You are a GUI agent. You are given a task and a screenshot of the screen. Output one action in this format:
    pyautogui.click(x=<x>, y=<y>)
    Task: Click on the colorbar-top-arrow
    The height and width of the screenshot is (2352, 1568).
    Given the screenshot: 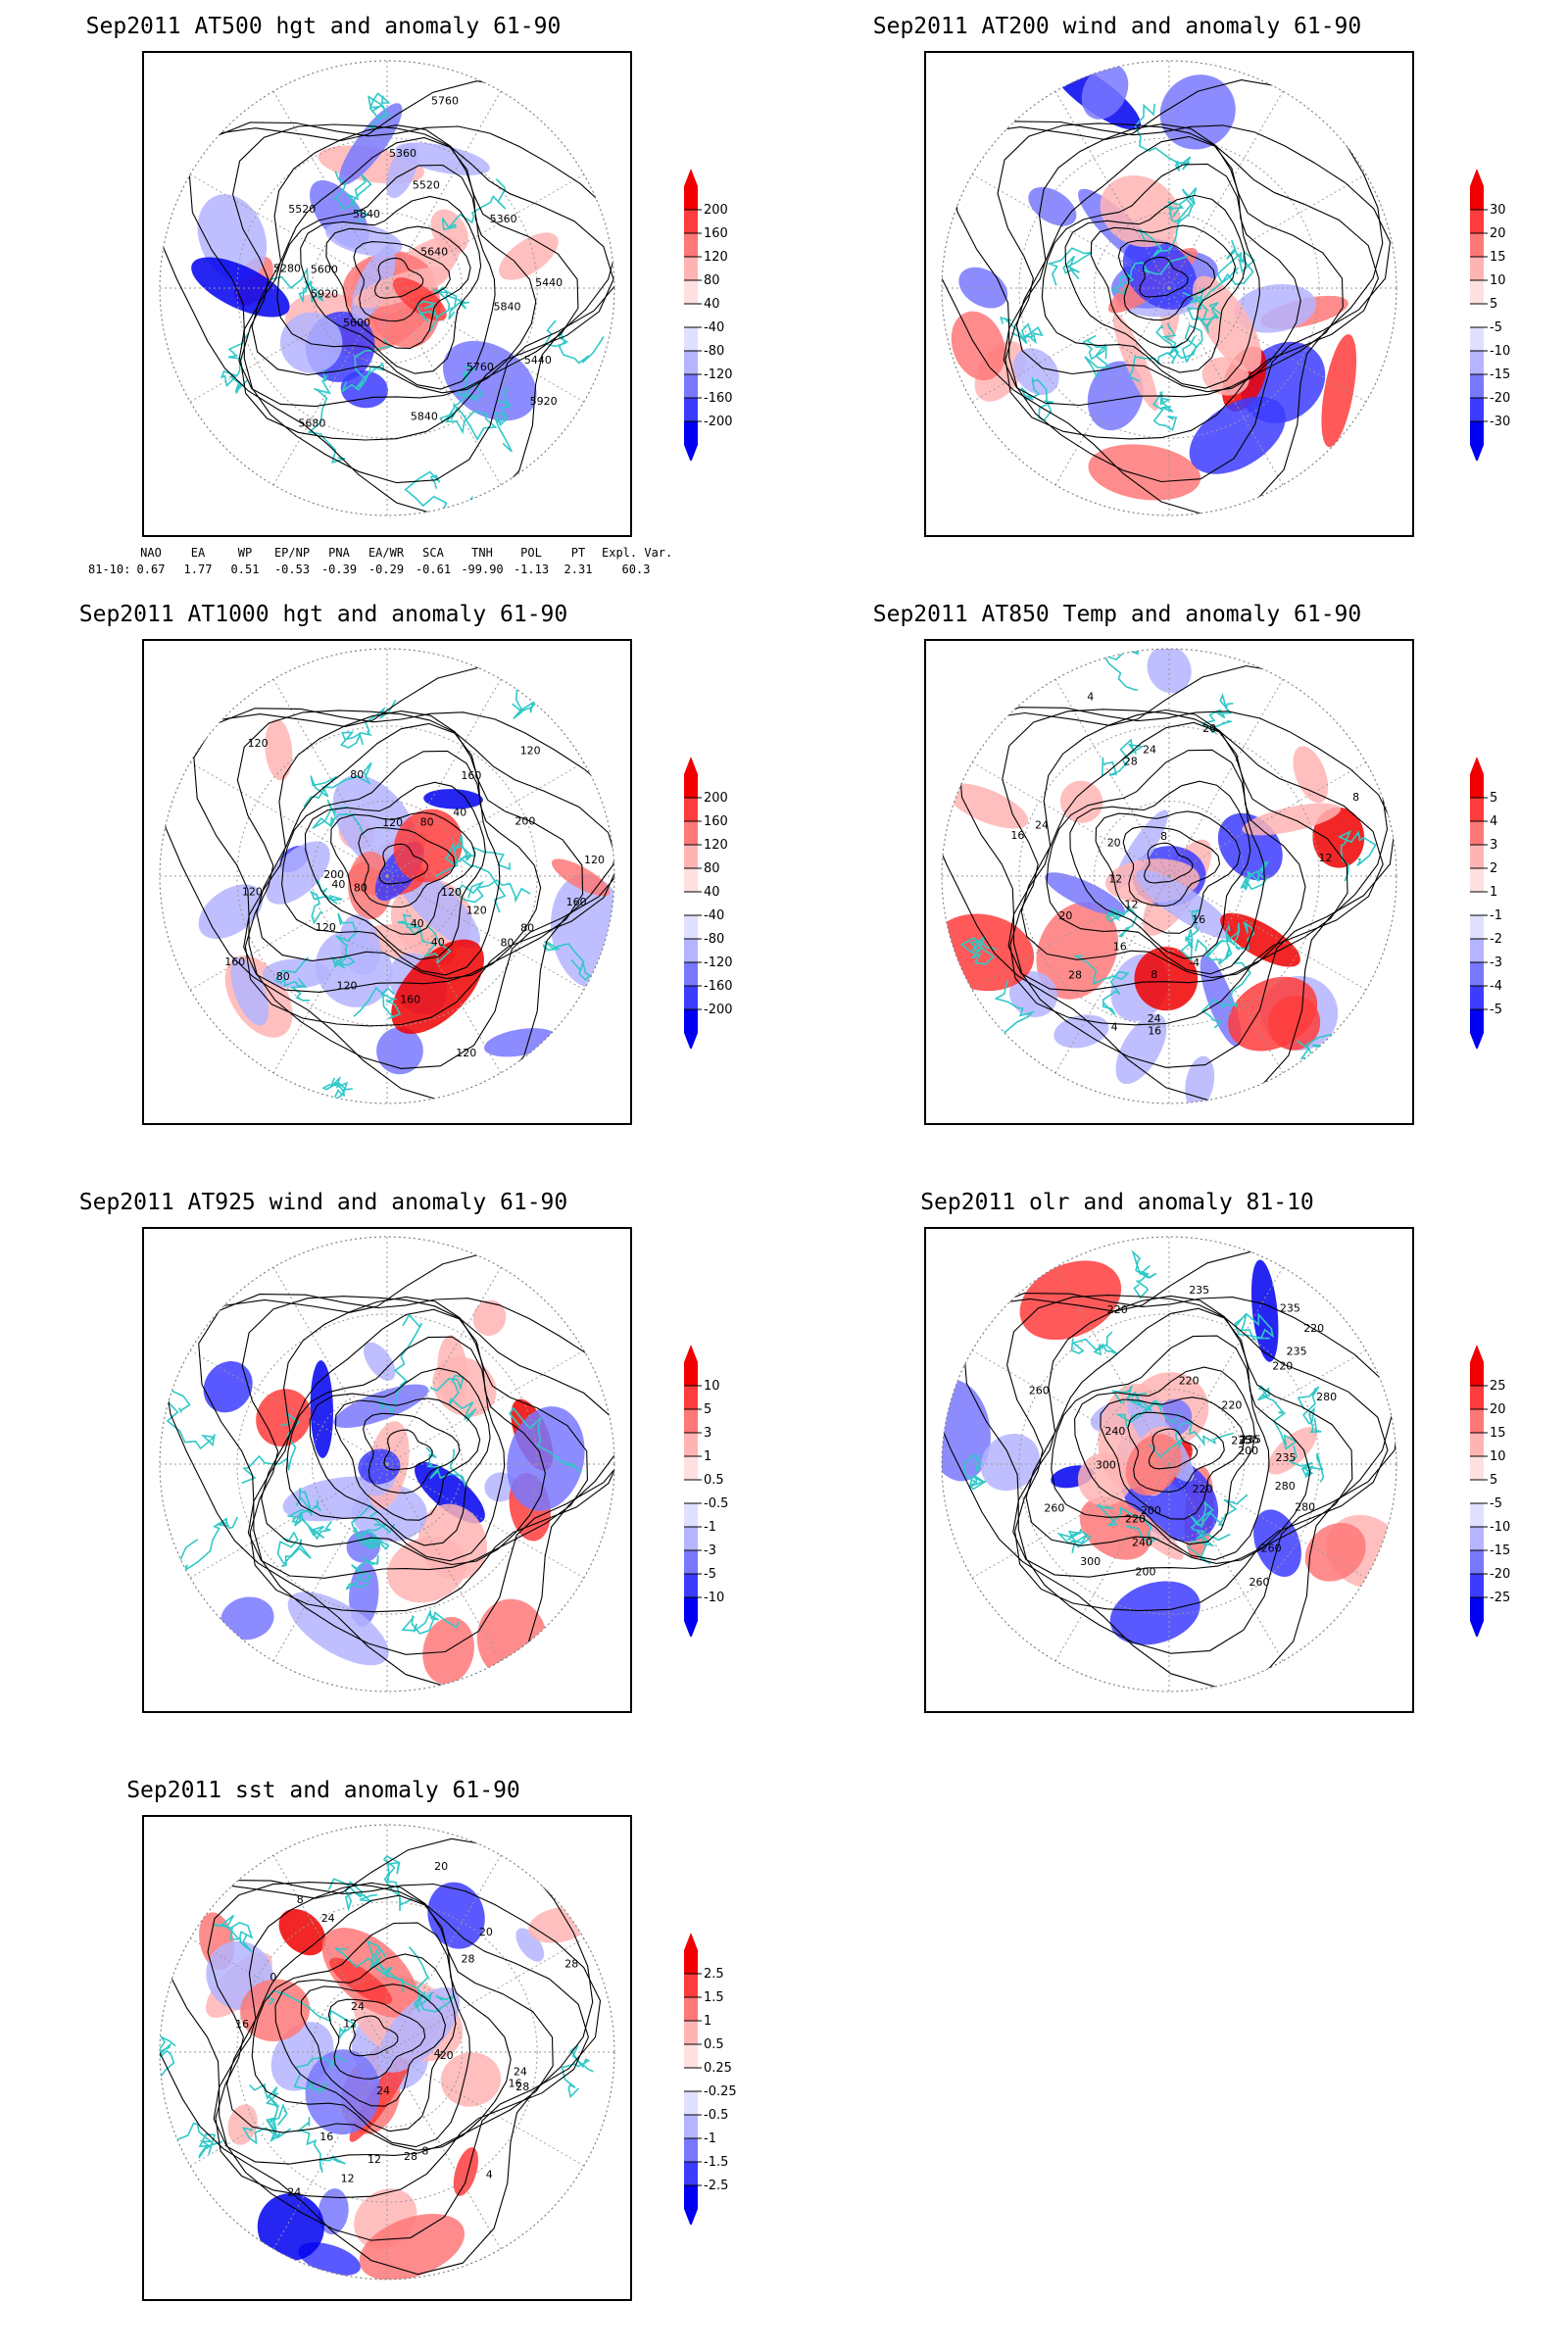 What is the action you would take?
    pyautogui.click(x=691, y=1353)
    